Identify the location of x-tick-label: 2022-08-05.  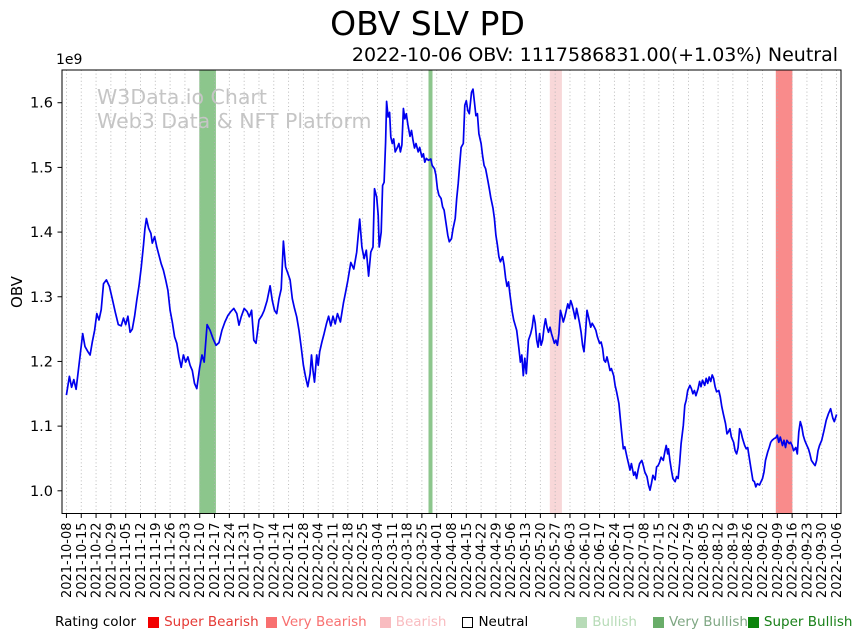
(704, 561).